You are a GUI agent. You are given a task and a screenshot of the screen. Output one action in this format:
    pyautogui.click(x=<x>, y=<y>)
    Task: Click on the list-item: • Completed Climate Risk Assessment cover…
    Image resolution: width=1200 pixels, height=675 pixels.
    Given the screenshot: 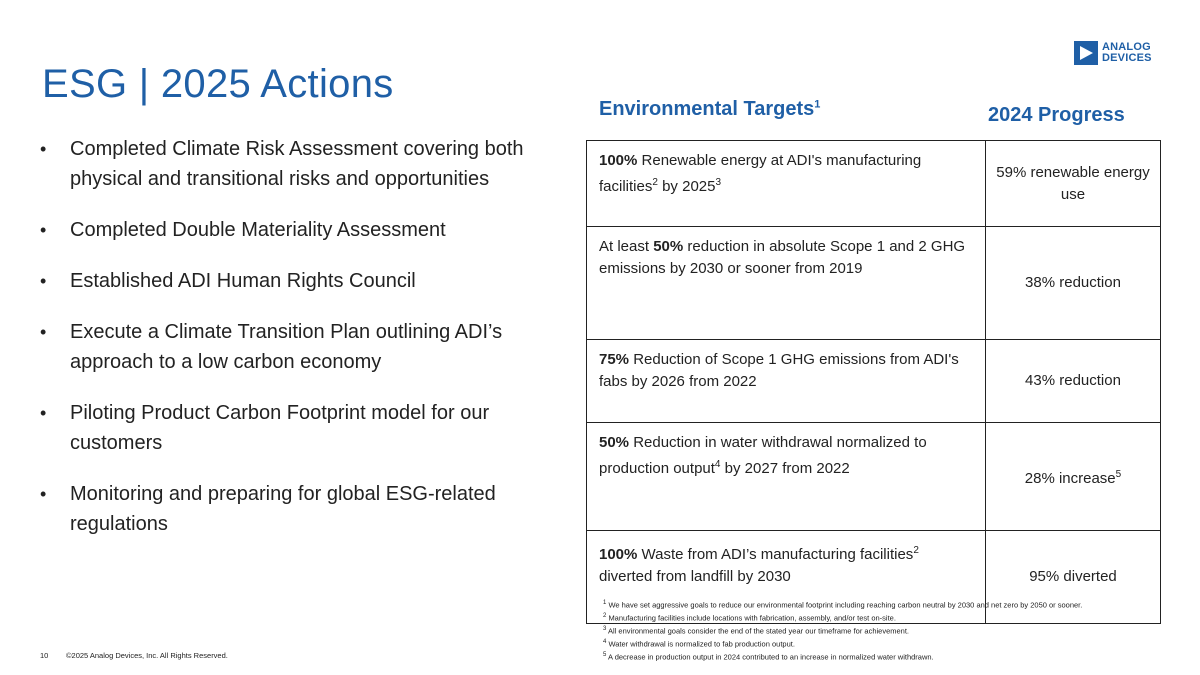 What is the action you would take?
    pyautogui.click(x=310, y=164)
    